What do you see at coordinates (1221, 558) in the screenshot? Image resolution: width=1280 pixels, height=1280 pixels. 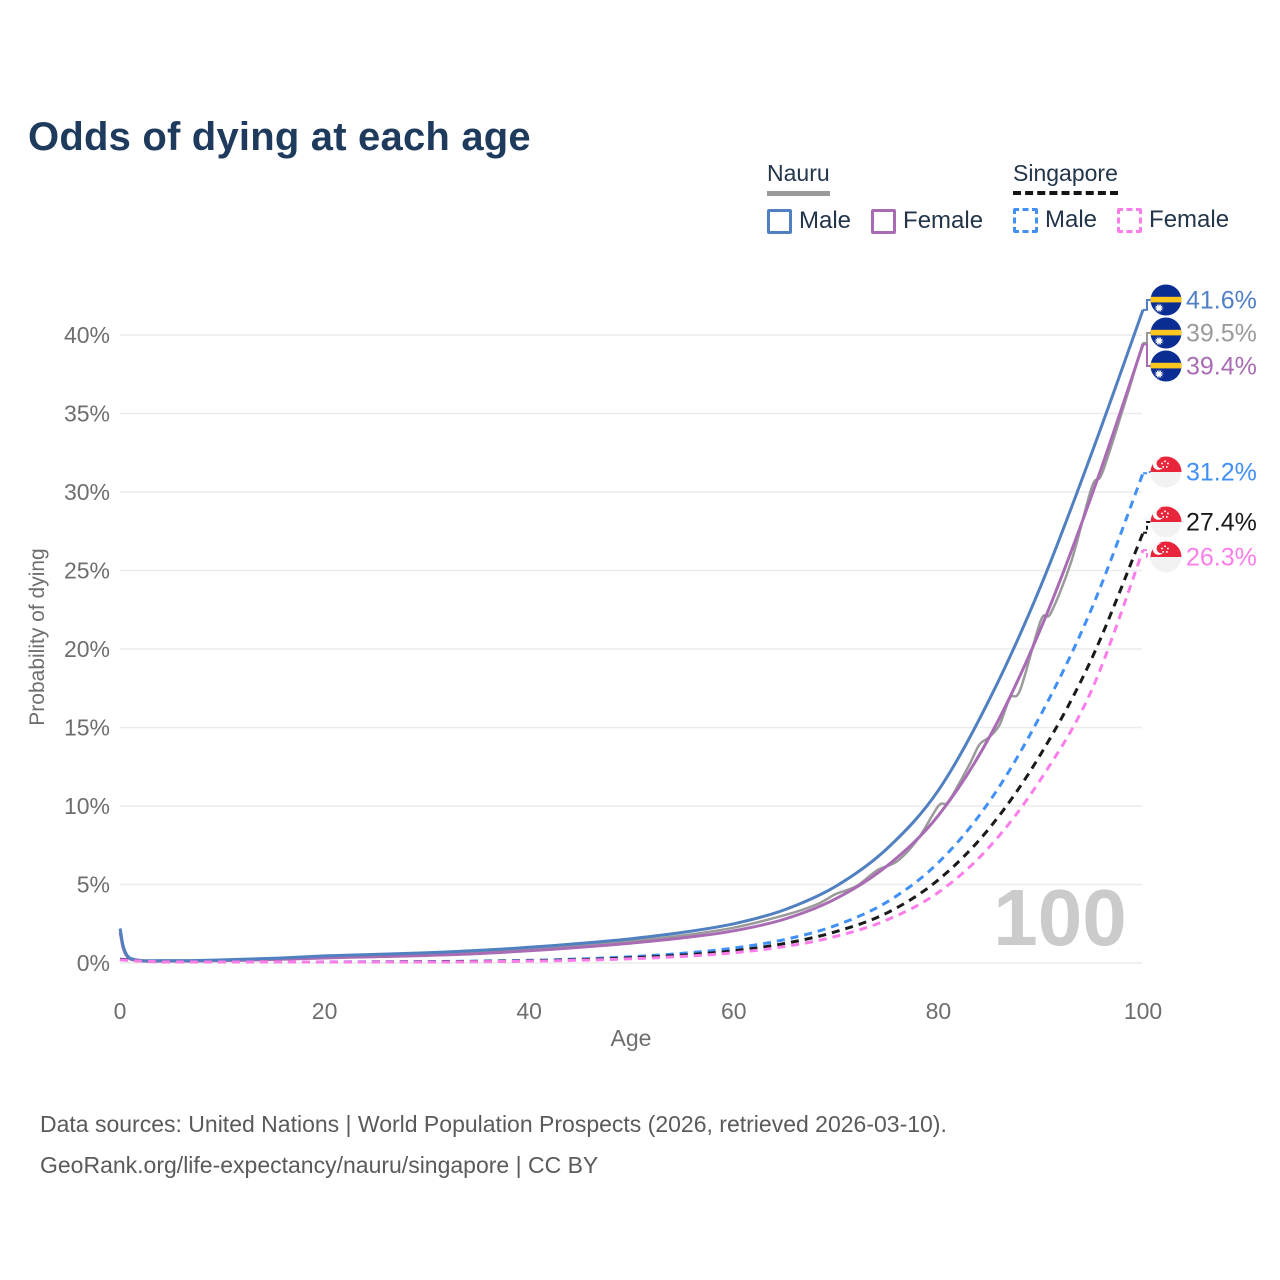 I see `end-value-singapore-female: 26.3%` at bounding box center [1221, 558].